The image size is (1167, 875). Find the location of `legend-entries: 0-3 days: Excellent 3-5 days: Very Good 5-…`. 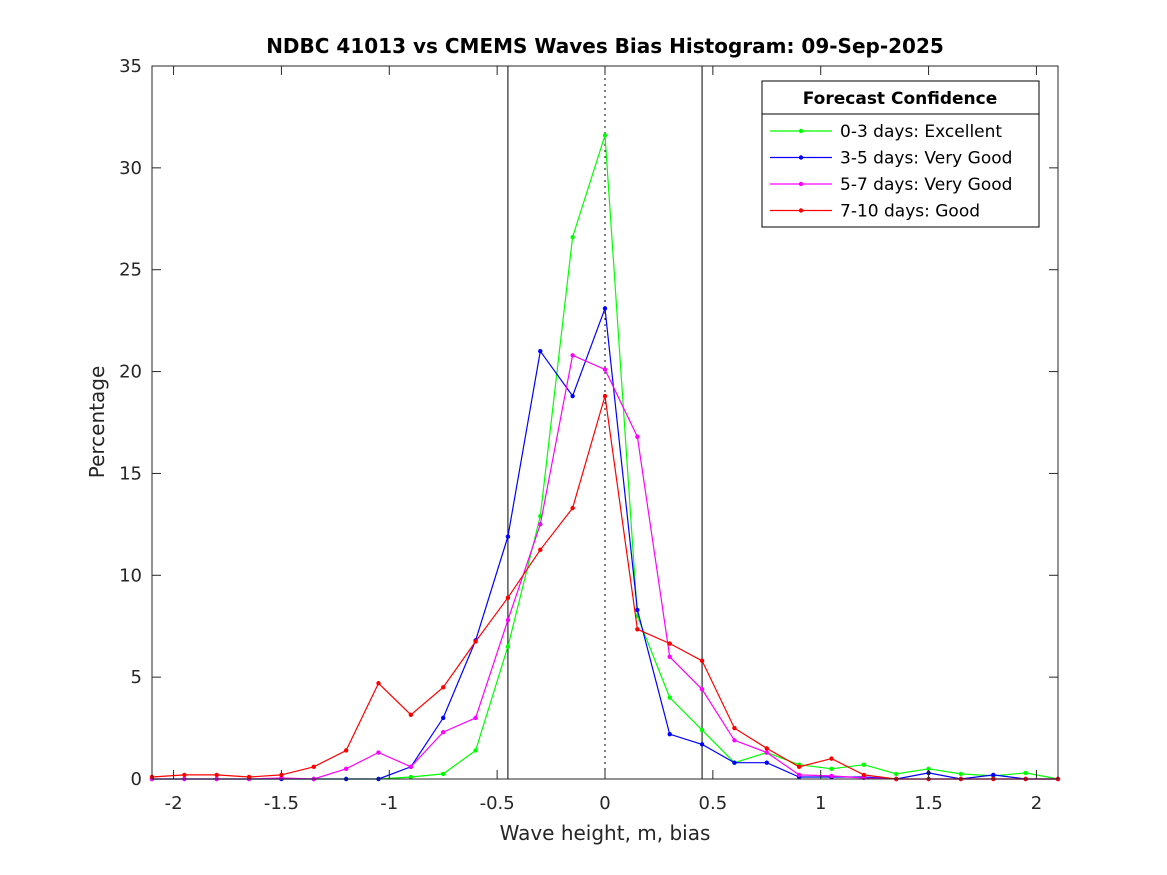

legend-entries: 0-3 days: Excellent 3-5 days: Very Good 5-… is located at coordinates (891, 172).